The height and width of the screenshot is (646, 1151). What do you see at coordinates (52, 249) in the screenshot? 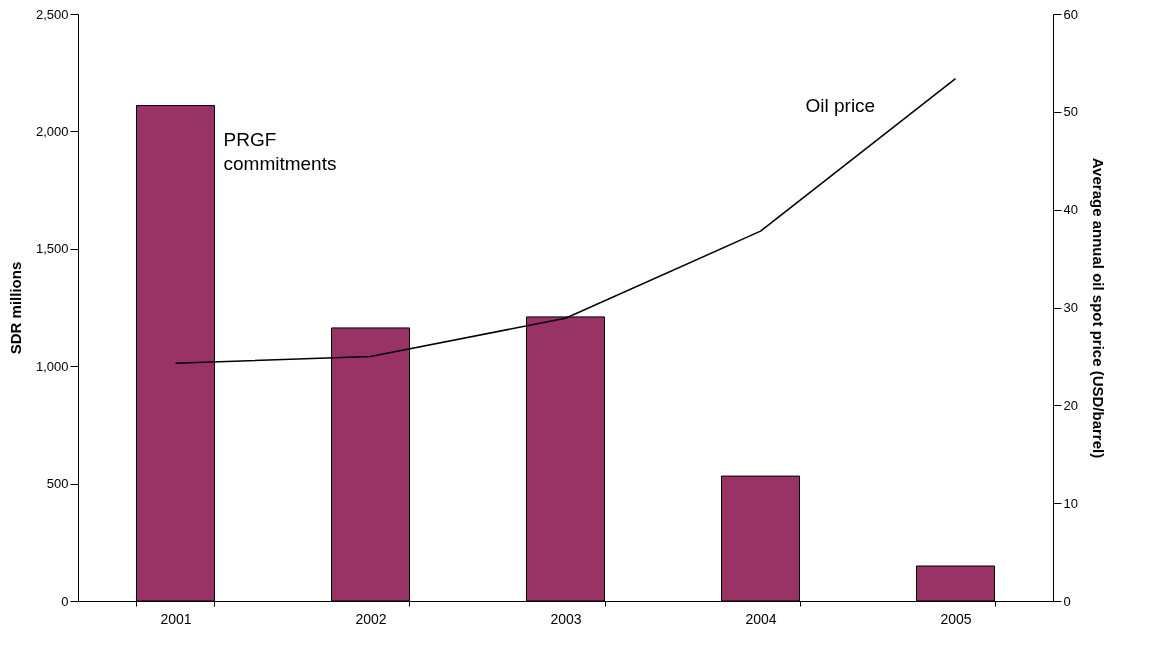
I see `y-tick-label: 1,500` at bounding box center [52, 249].